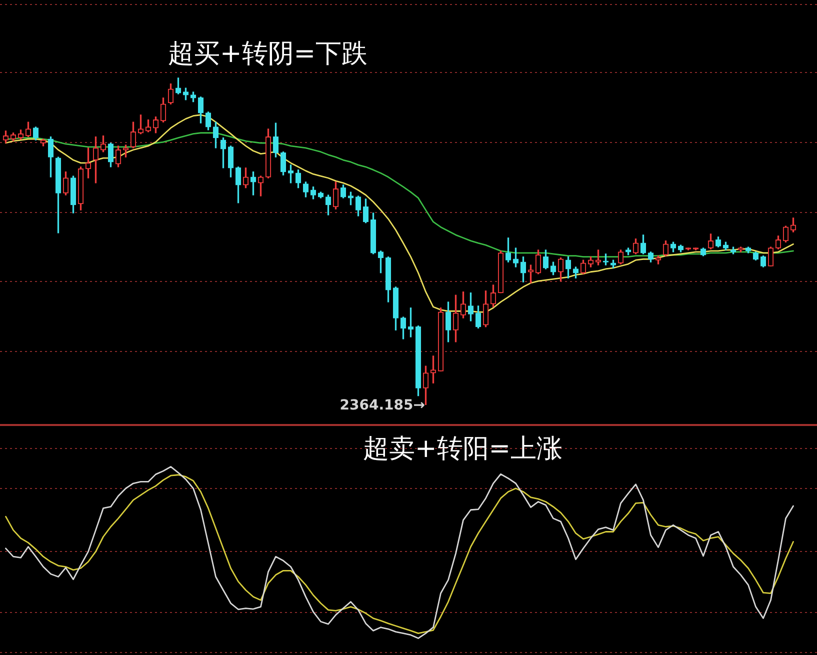 Image resolution: width=817 pixels, height=655 pixels. What do you see at coordinates (268, 53) in the screenshot?
I see `text: 超买+转阴=下跌` at bounding box center [268, 53].